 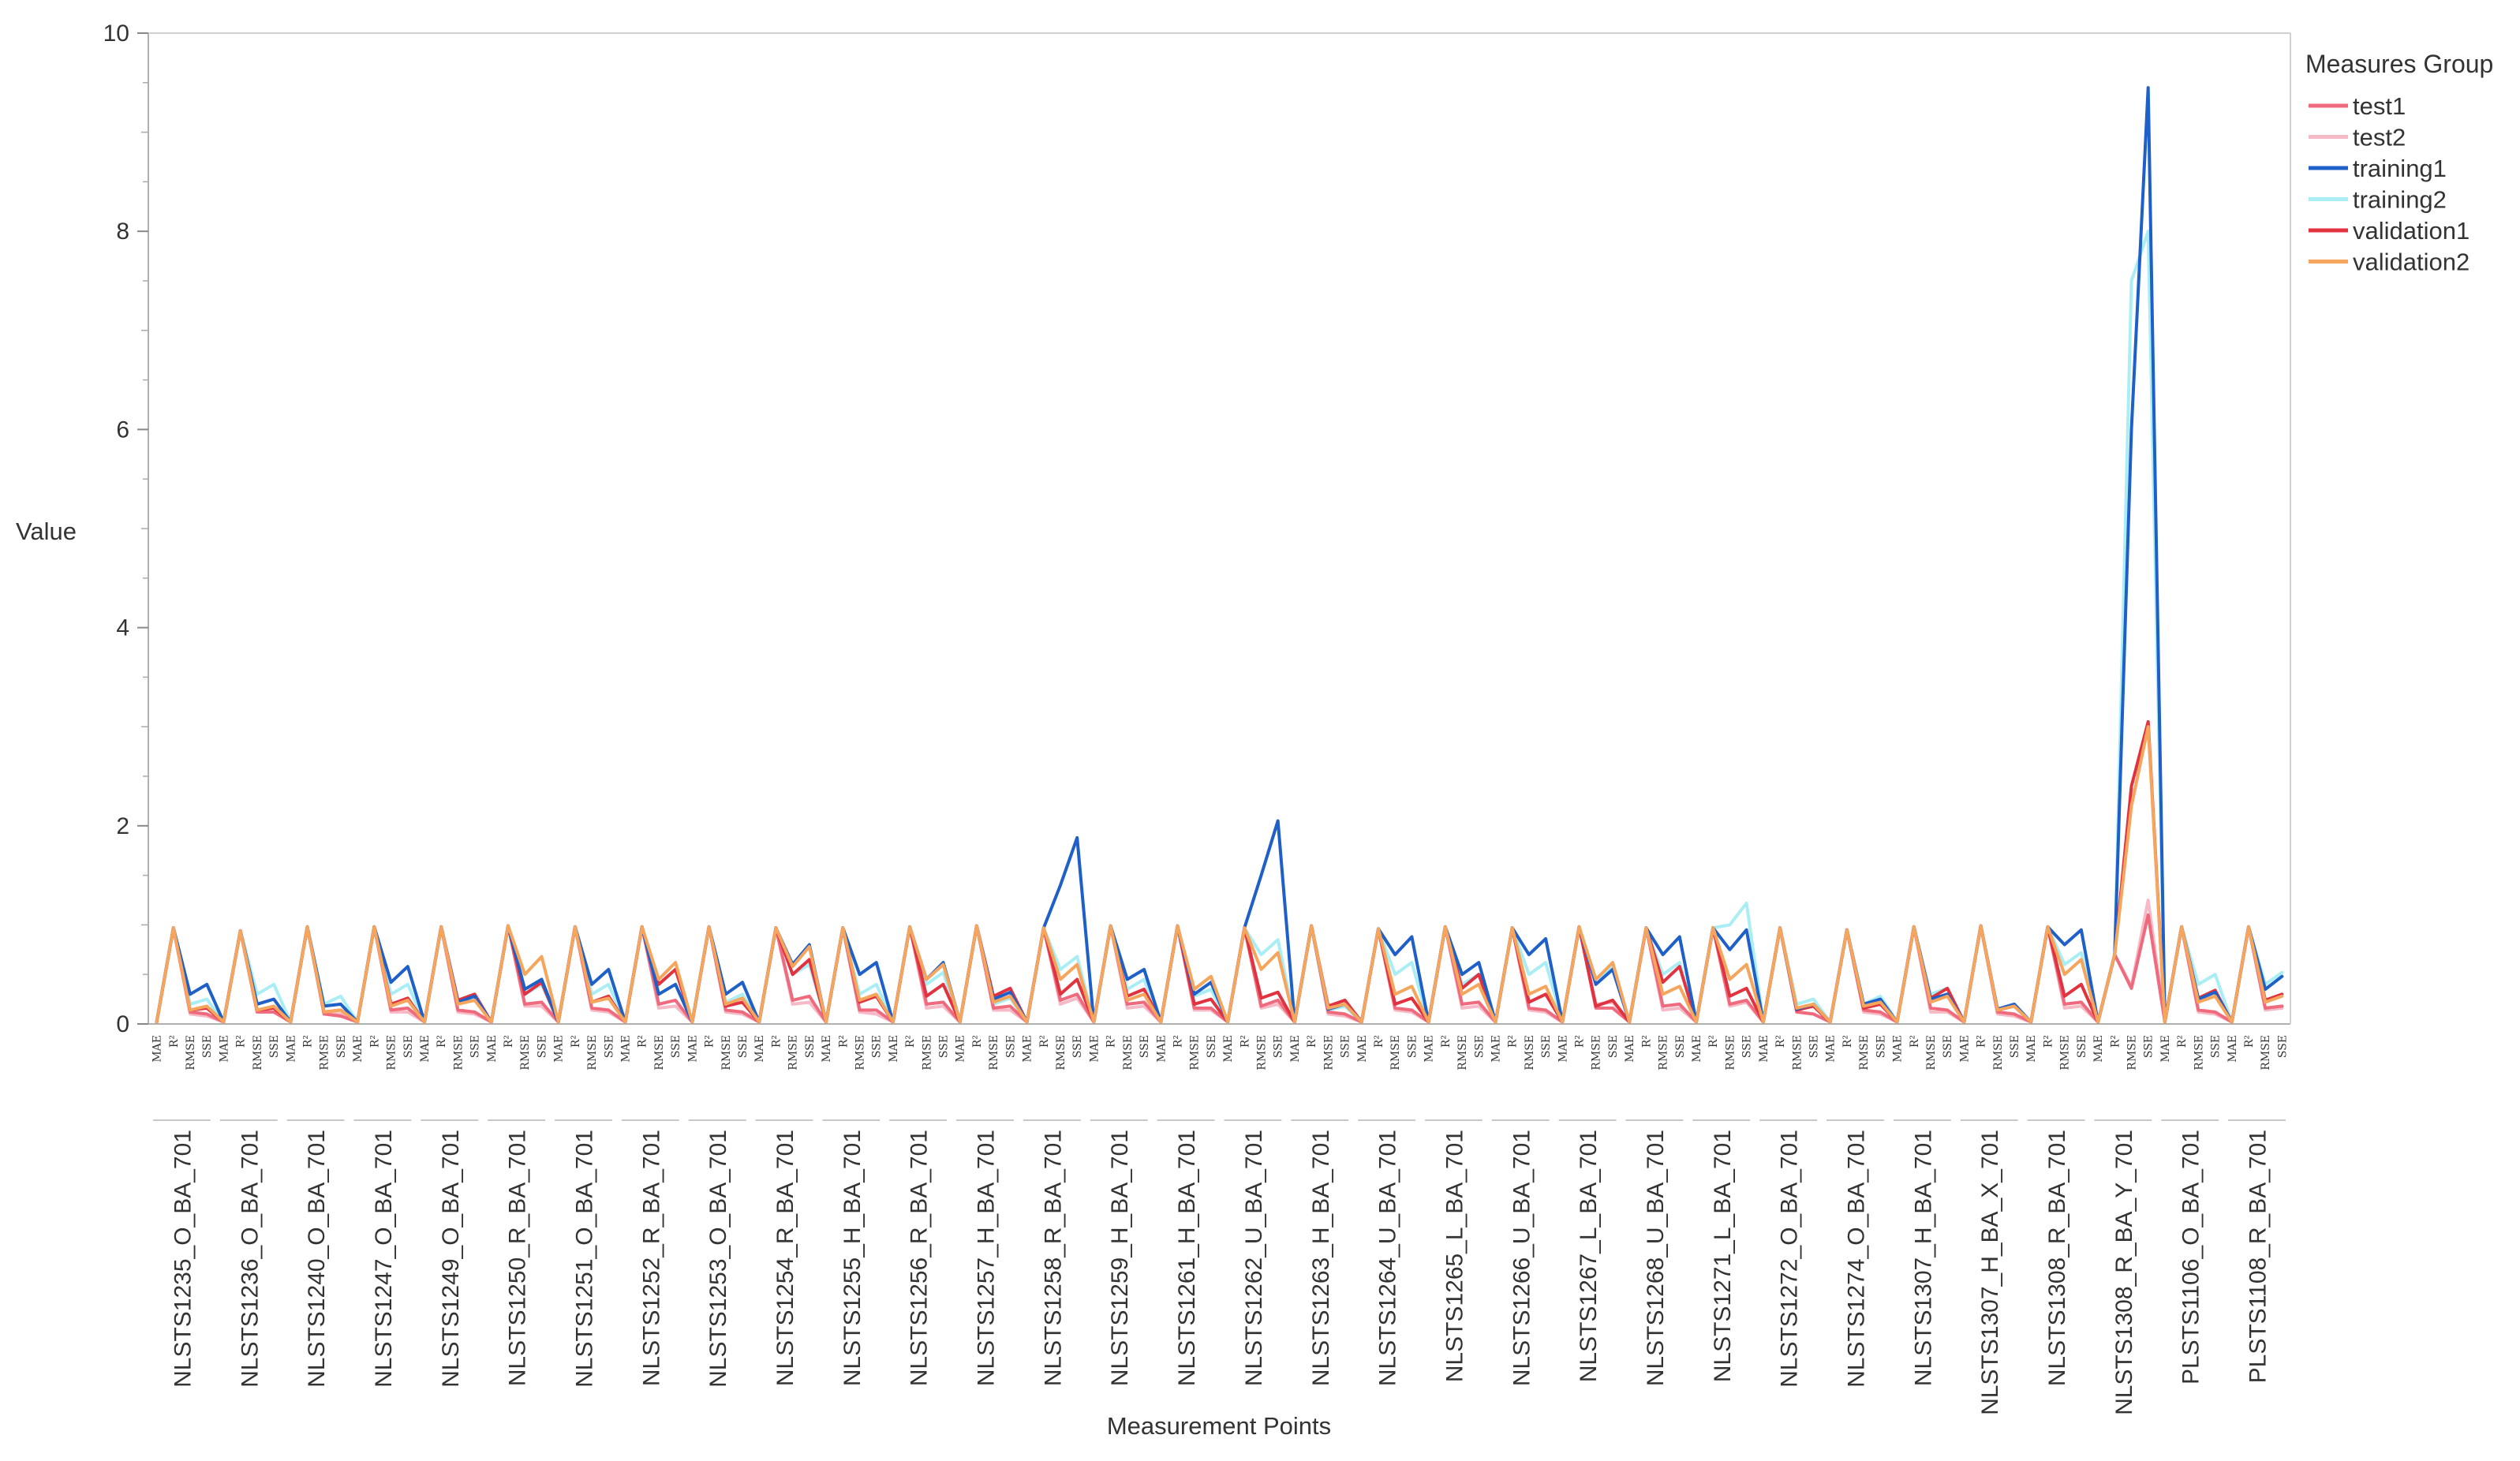 What do you see at coordinates (1120, 1258) in the screenshot?
I see `x-group-label: NLSTS1259_H_BA_701` at bounding box center [1120, 1258].